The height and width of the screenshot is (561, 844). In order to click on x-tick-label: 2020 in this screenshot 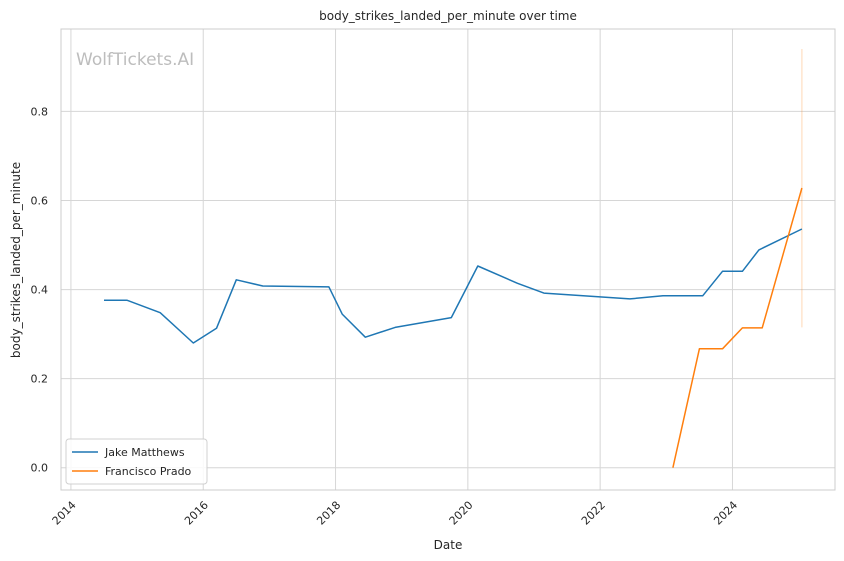, I will do `click(461, 513)`.